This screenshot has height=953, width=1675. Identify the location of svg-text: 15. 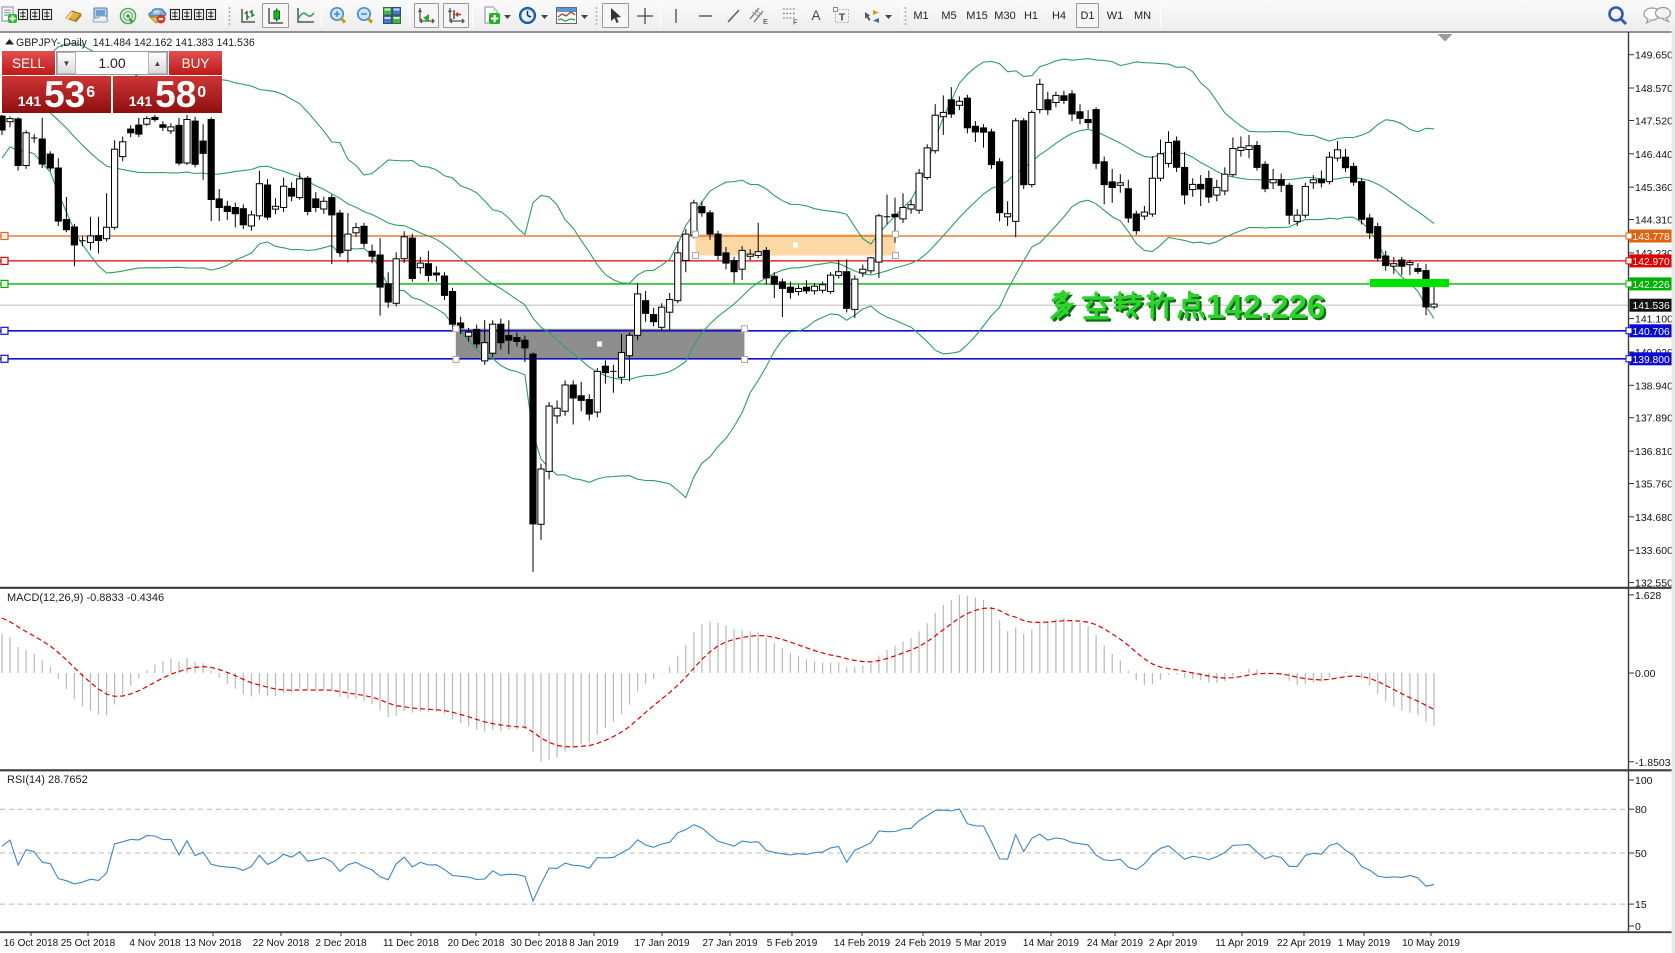
(1641, 905).